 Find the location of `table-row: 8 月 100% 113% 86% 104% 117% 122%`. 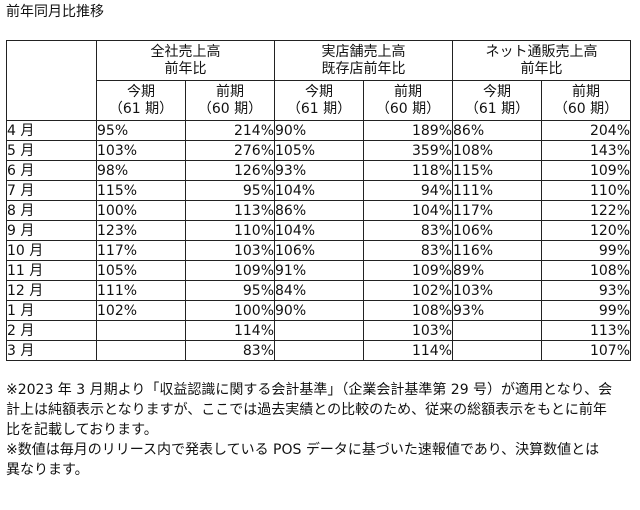

table-row: 8 月 100% 113% 86% 104% 117% 122% is located at coordinates (318, 210).